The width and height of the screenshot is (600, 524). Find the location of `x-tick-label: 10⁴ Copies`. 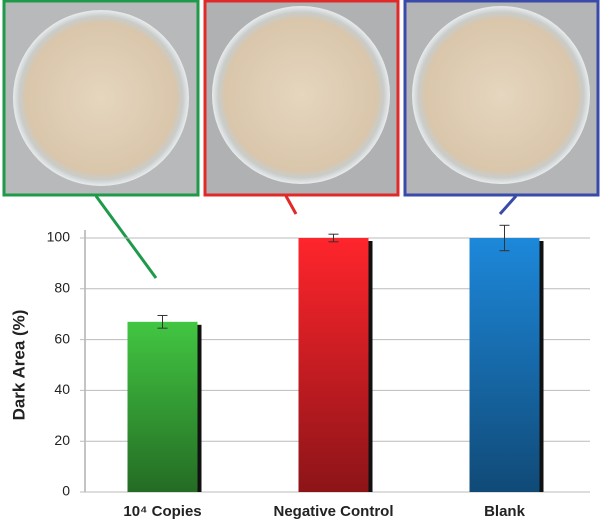

x-tick-label: 10⁴ Copies is located at coordinates (162, 511).